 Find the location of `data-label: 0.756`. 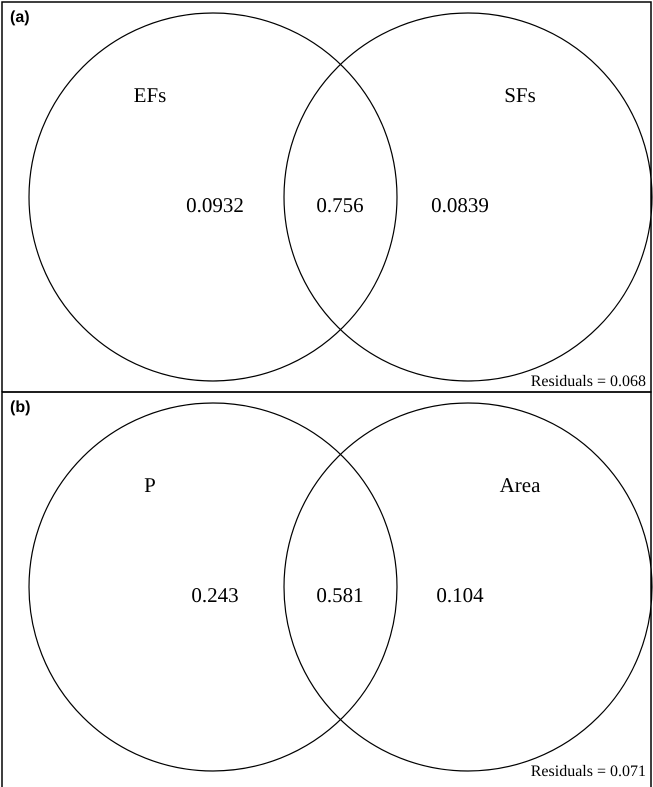

data-label: 0.756 is located at coordinates (340, 205).